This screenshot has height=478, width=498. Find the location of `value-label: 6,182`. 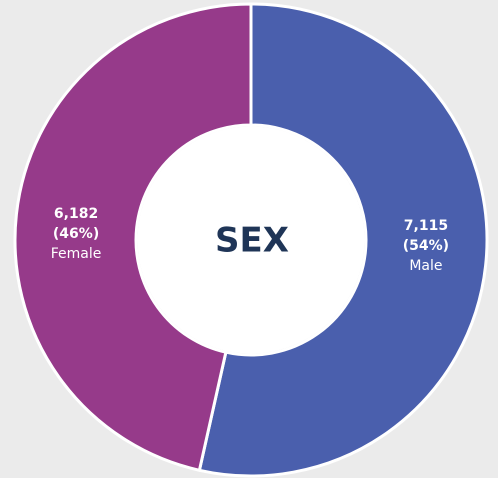

value-label: 6,182 is located at coordinates (76, 214).